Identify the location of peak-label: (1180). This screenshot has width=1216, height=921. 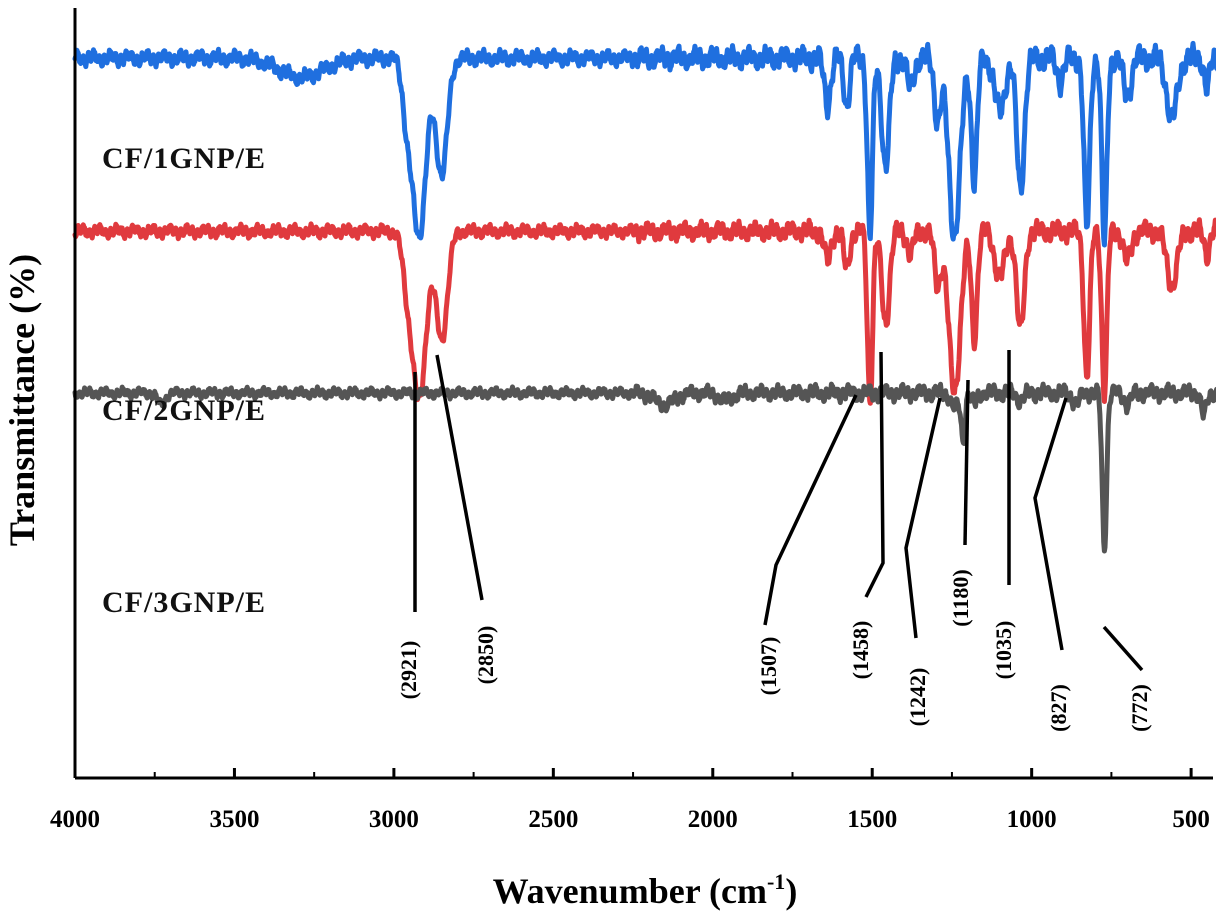
(960, 597).